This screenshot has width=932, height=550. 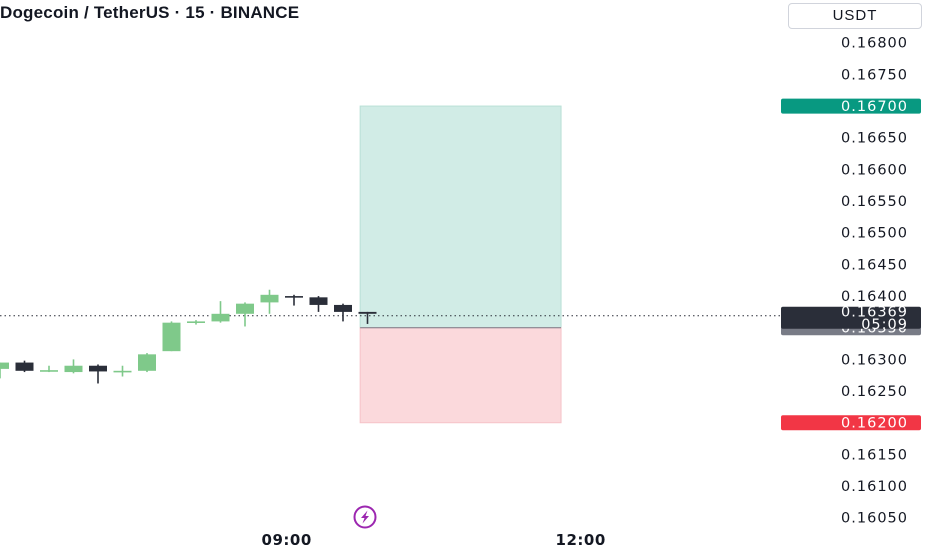 What do you see at coordinates (874, 202) in the screenshot?
I see `price-tick-label: 0.16550` at bounding box center [874, 202].